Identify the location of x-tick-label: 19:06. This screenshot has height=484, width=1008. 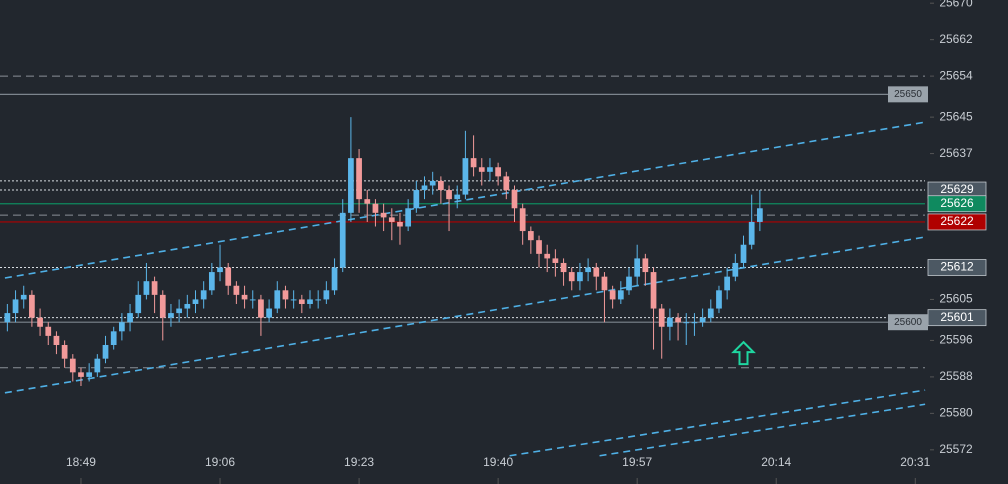
(220, 462).